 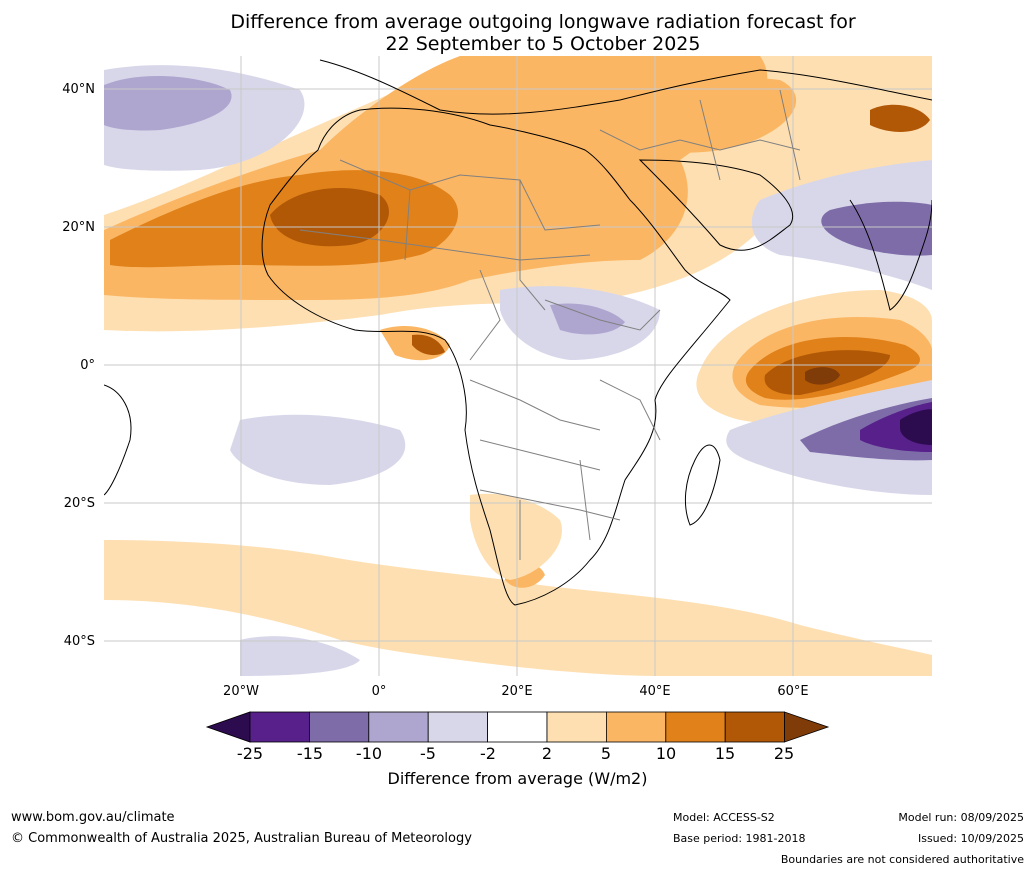 What do you see at coordinates (807, 727) in the screenshot?
I see `colorbar-extend-high` at bounding box center [807, 727].